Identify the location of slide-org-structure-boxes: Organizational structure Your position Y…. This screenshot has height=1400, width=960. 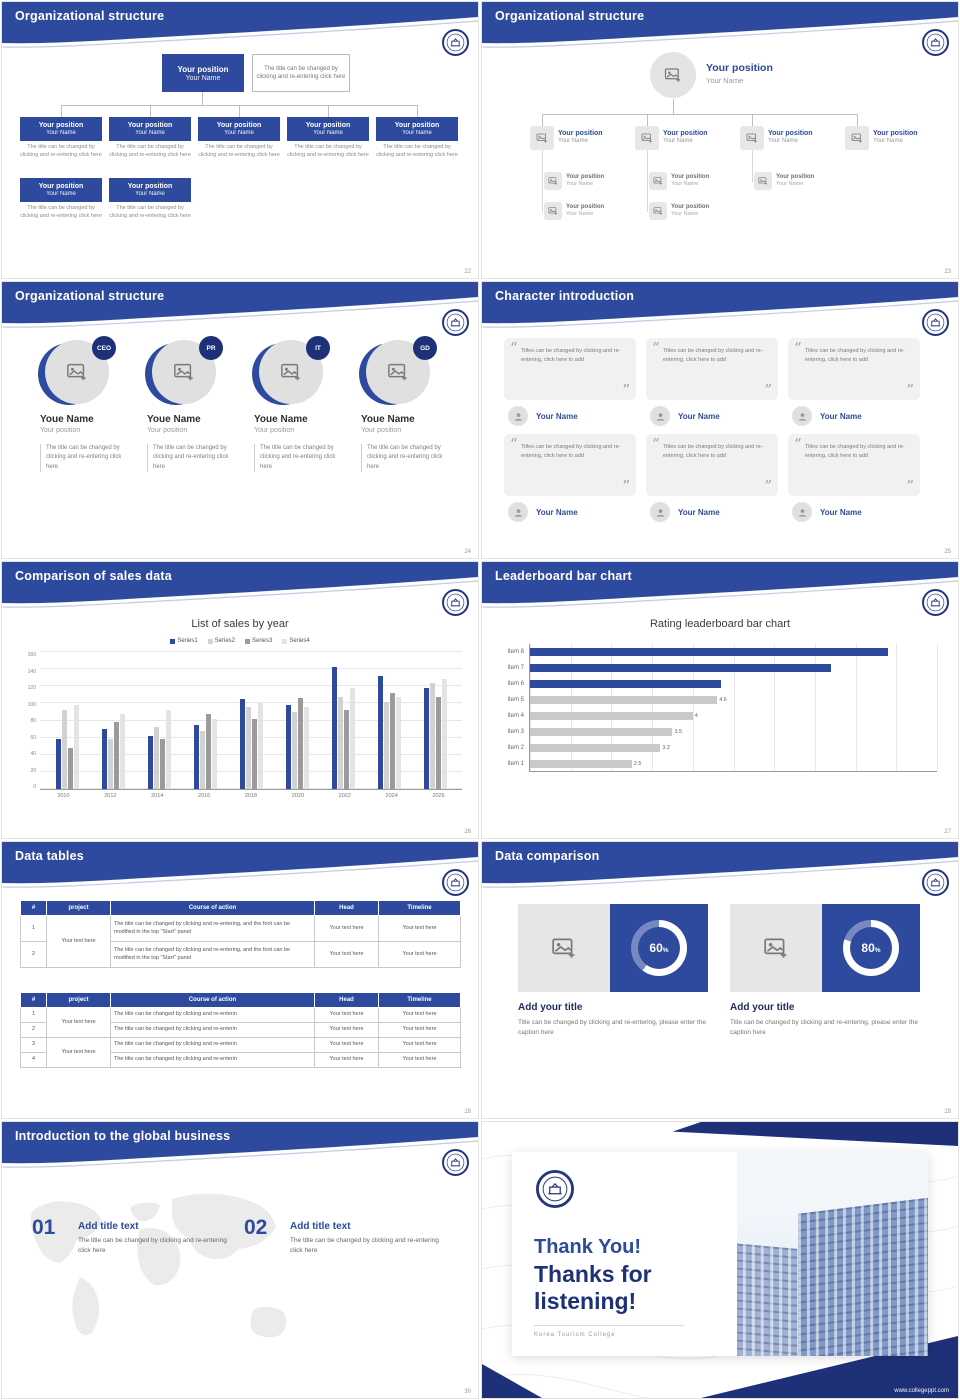
(240, 140).